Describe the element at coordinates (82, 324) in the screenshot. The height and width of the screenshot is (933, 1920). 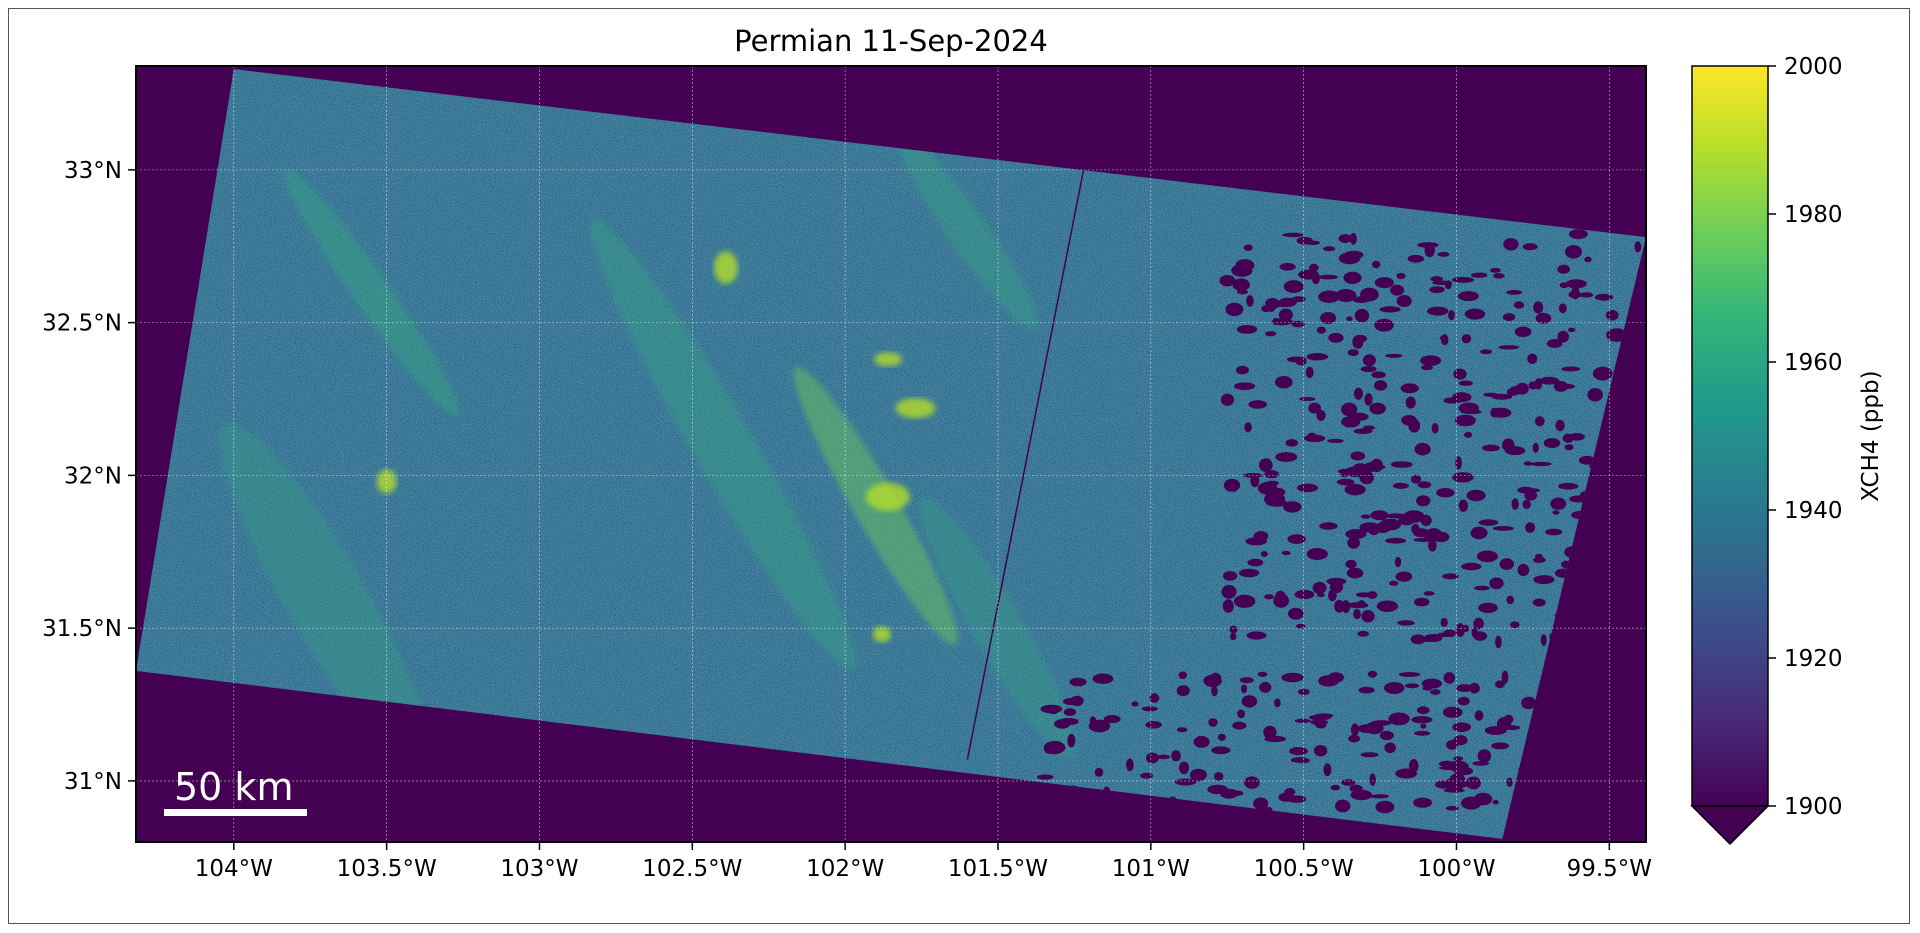
I see `lat-tick-label: 32.5°N` at that location.